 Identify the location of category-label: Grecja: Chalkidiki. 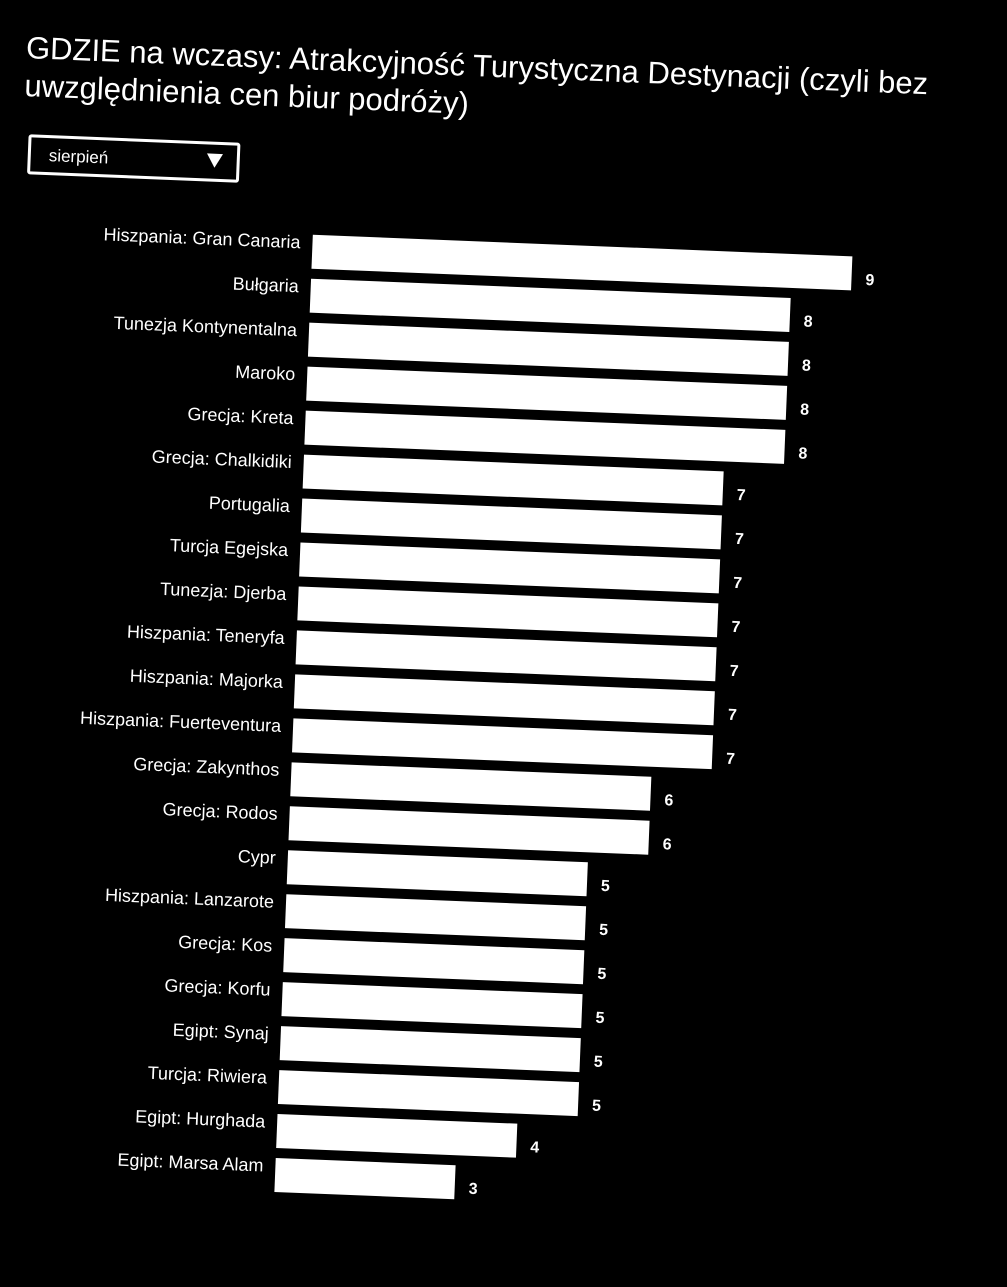
(221, 459).